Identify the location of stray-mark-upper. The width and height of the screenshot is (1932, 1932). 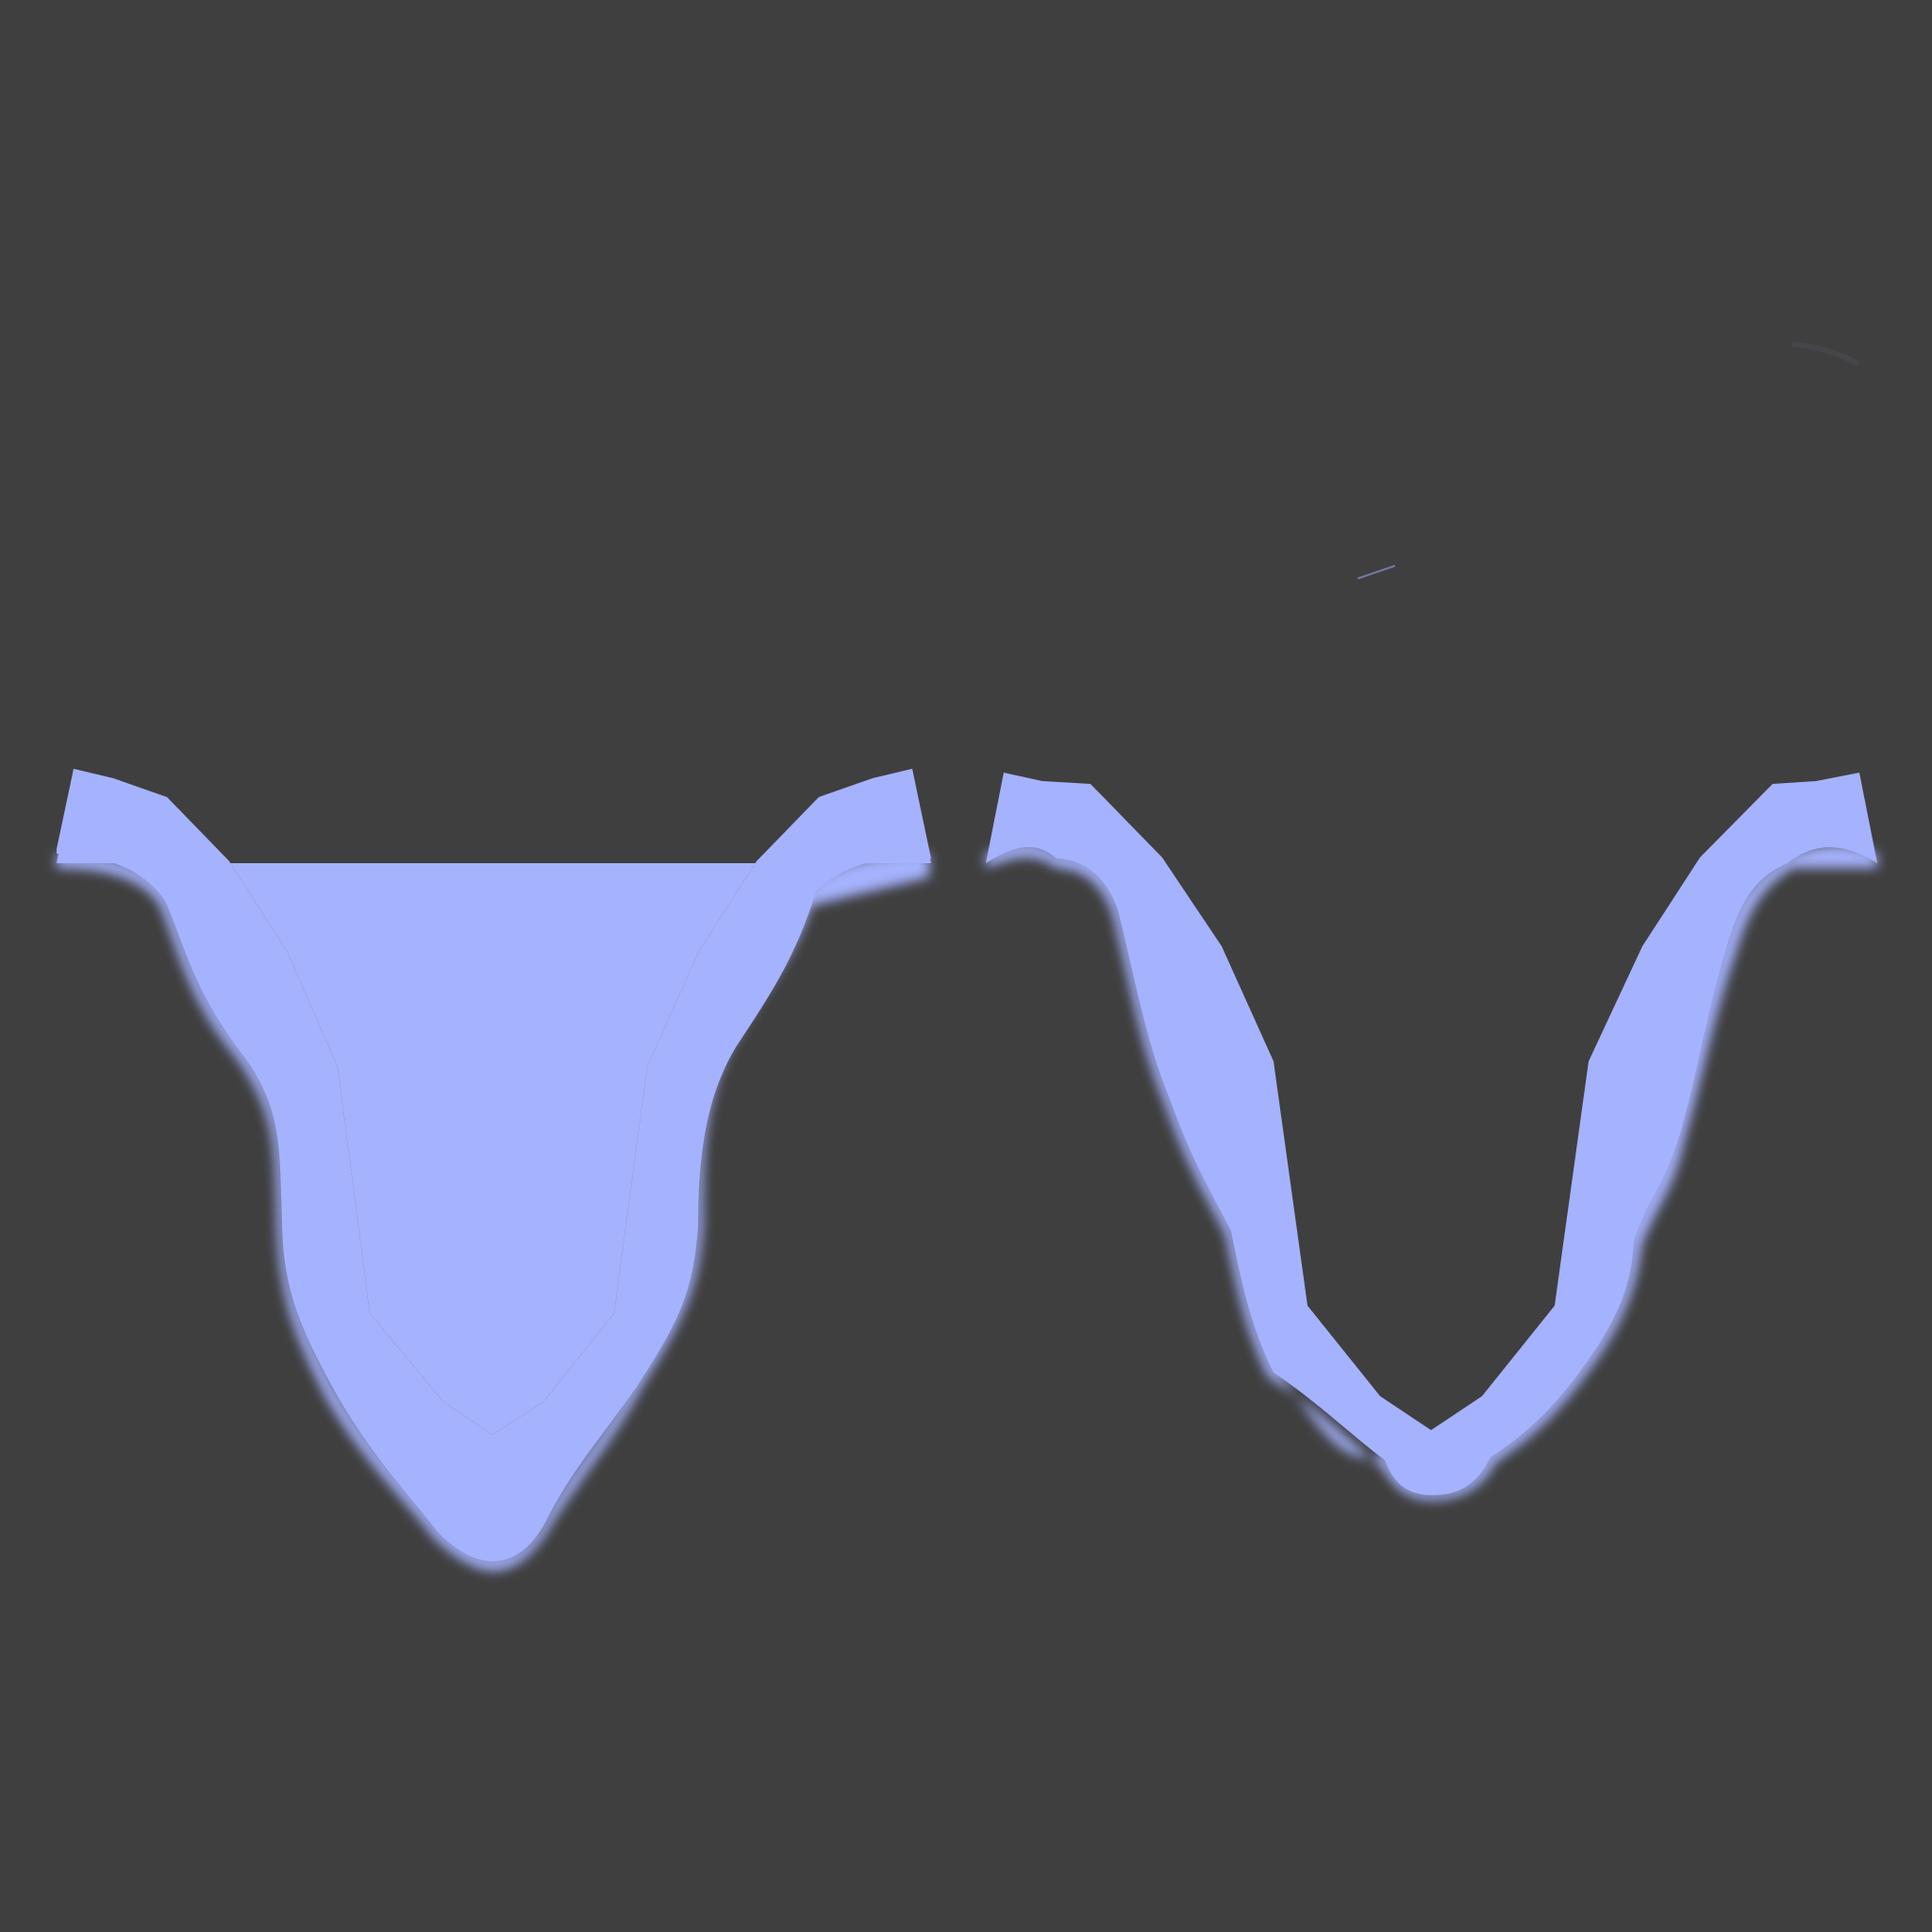
(1825, 353).